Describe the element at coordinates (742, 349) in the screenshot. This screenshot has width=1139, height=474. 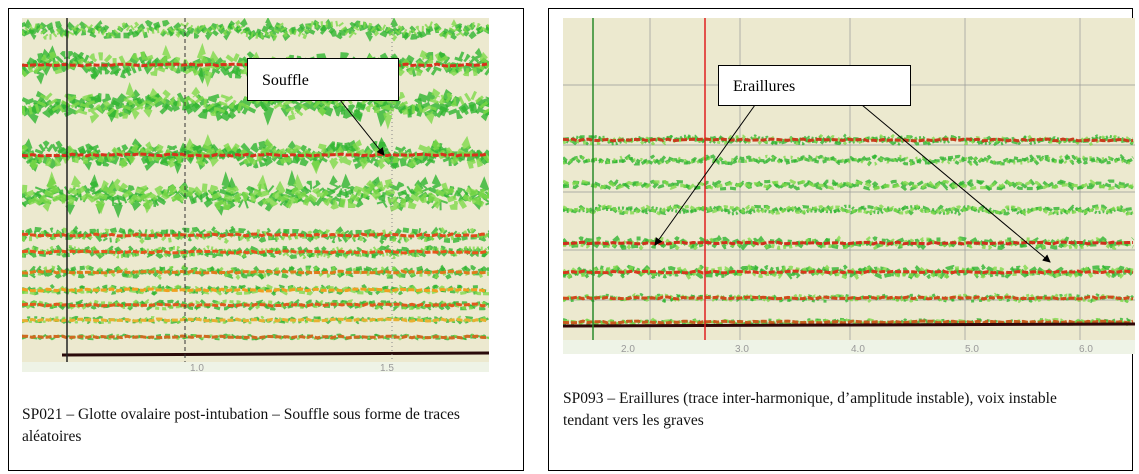
I see `time-tick: 3.0` at that location.